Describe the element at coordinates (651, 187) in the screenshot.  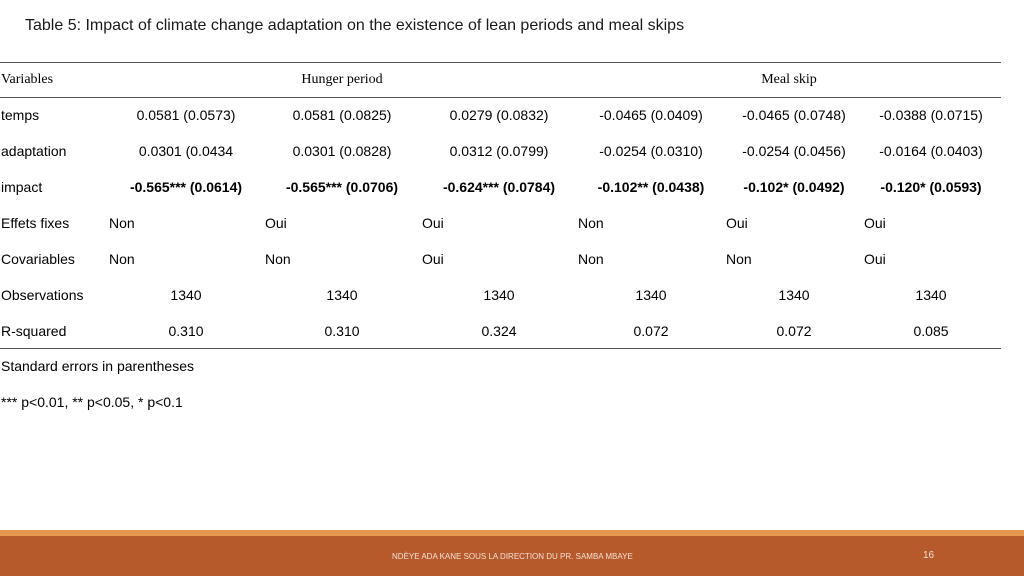
I see `cell: -0.102** (0.0438)` at that location.